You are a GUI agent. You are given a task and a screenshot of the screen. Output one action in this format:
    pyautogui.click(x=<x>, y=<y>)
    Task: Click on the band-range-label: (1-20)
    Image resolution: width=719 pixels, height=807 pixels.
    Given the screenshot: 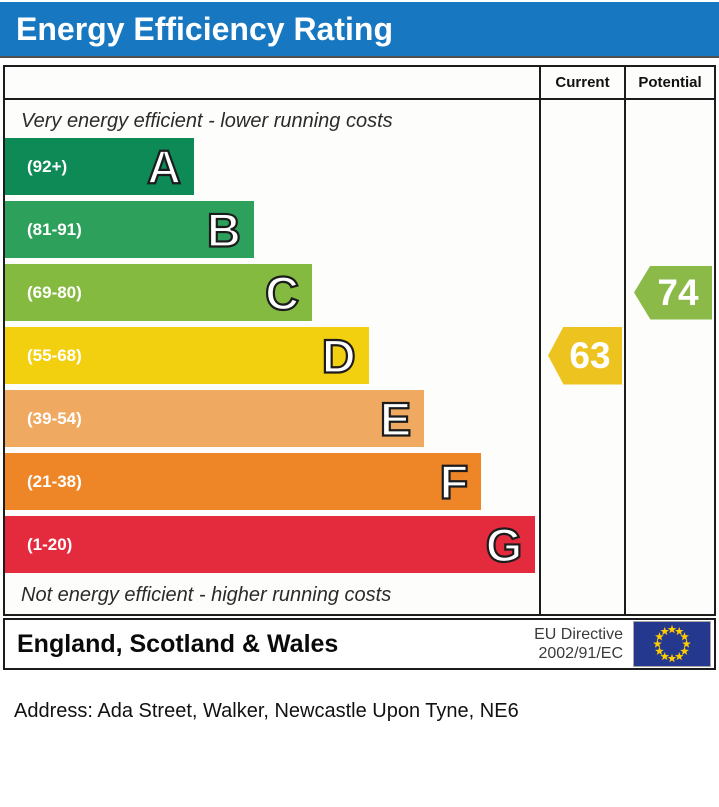 What is the action you would take?
    pyautogui.click(x=50, y=544)
    